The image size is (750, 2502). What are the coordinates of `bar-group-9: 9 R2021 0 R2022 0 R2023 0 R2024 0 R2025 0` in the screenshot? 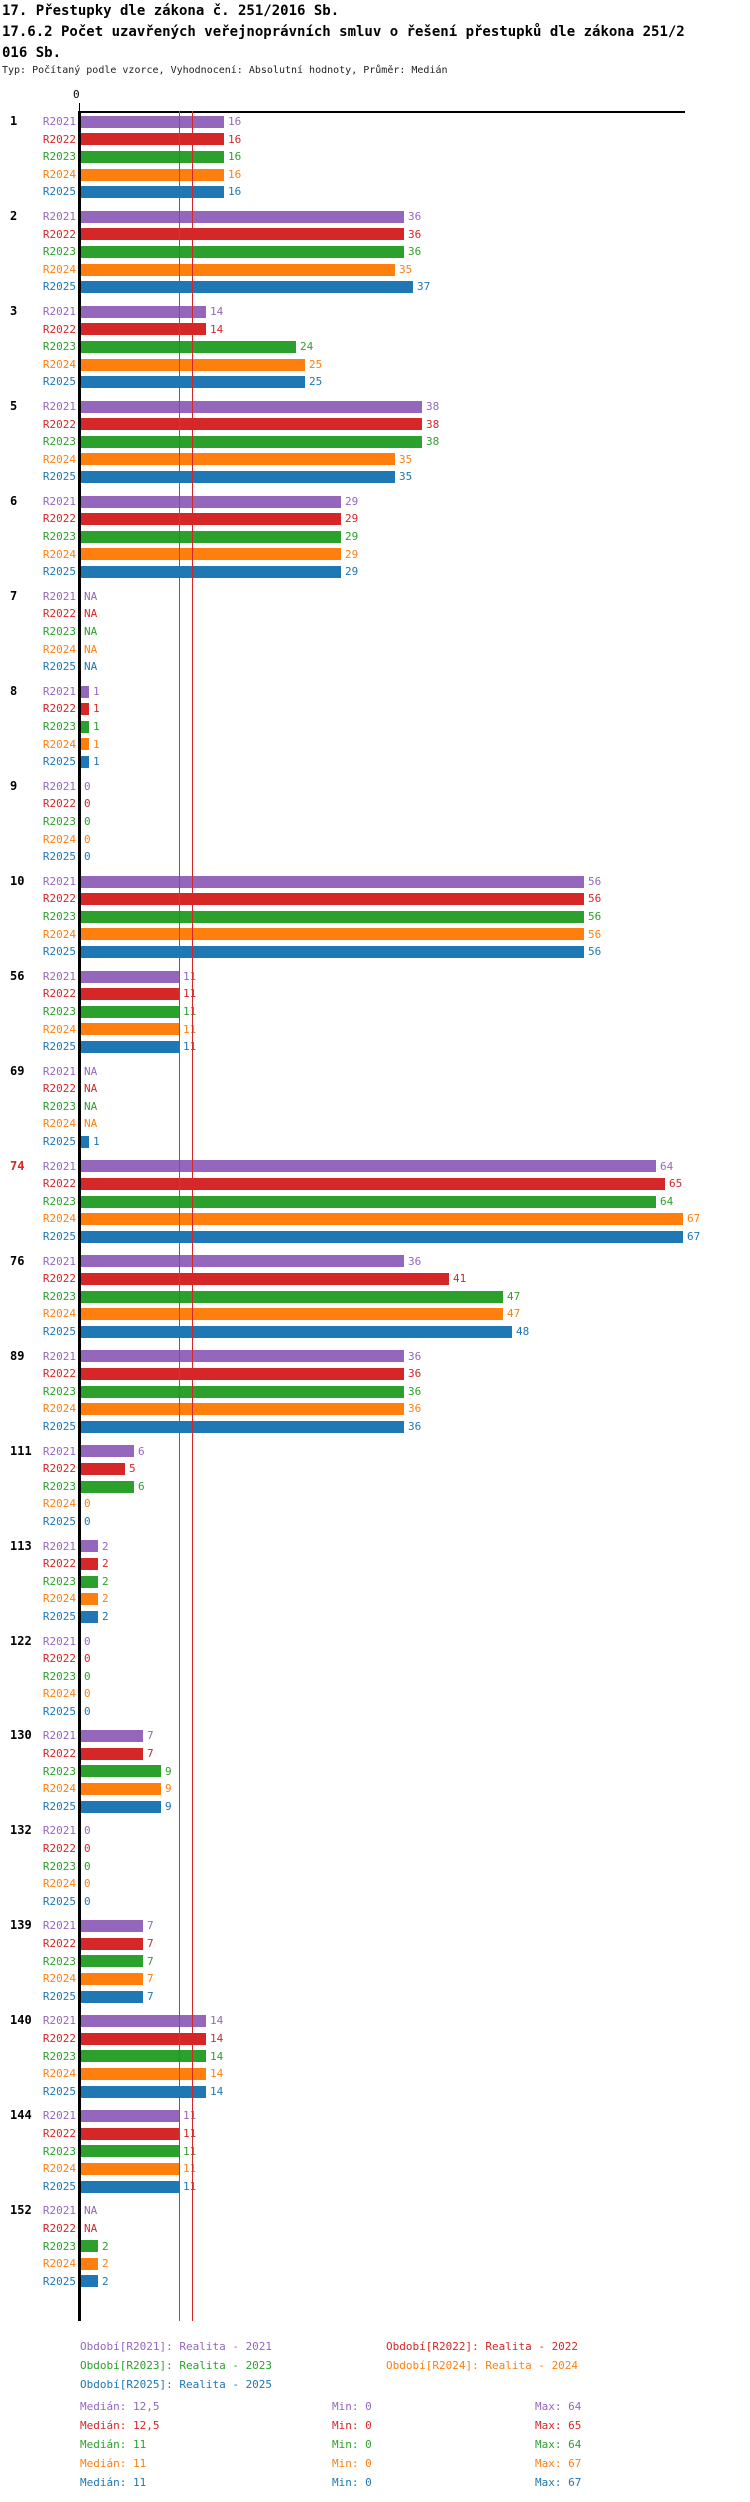 It's located at (375, 822).